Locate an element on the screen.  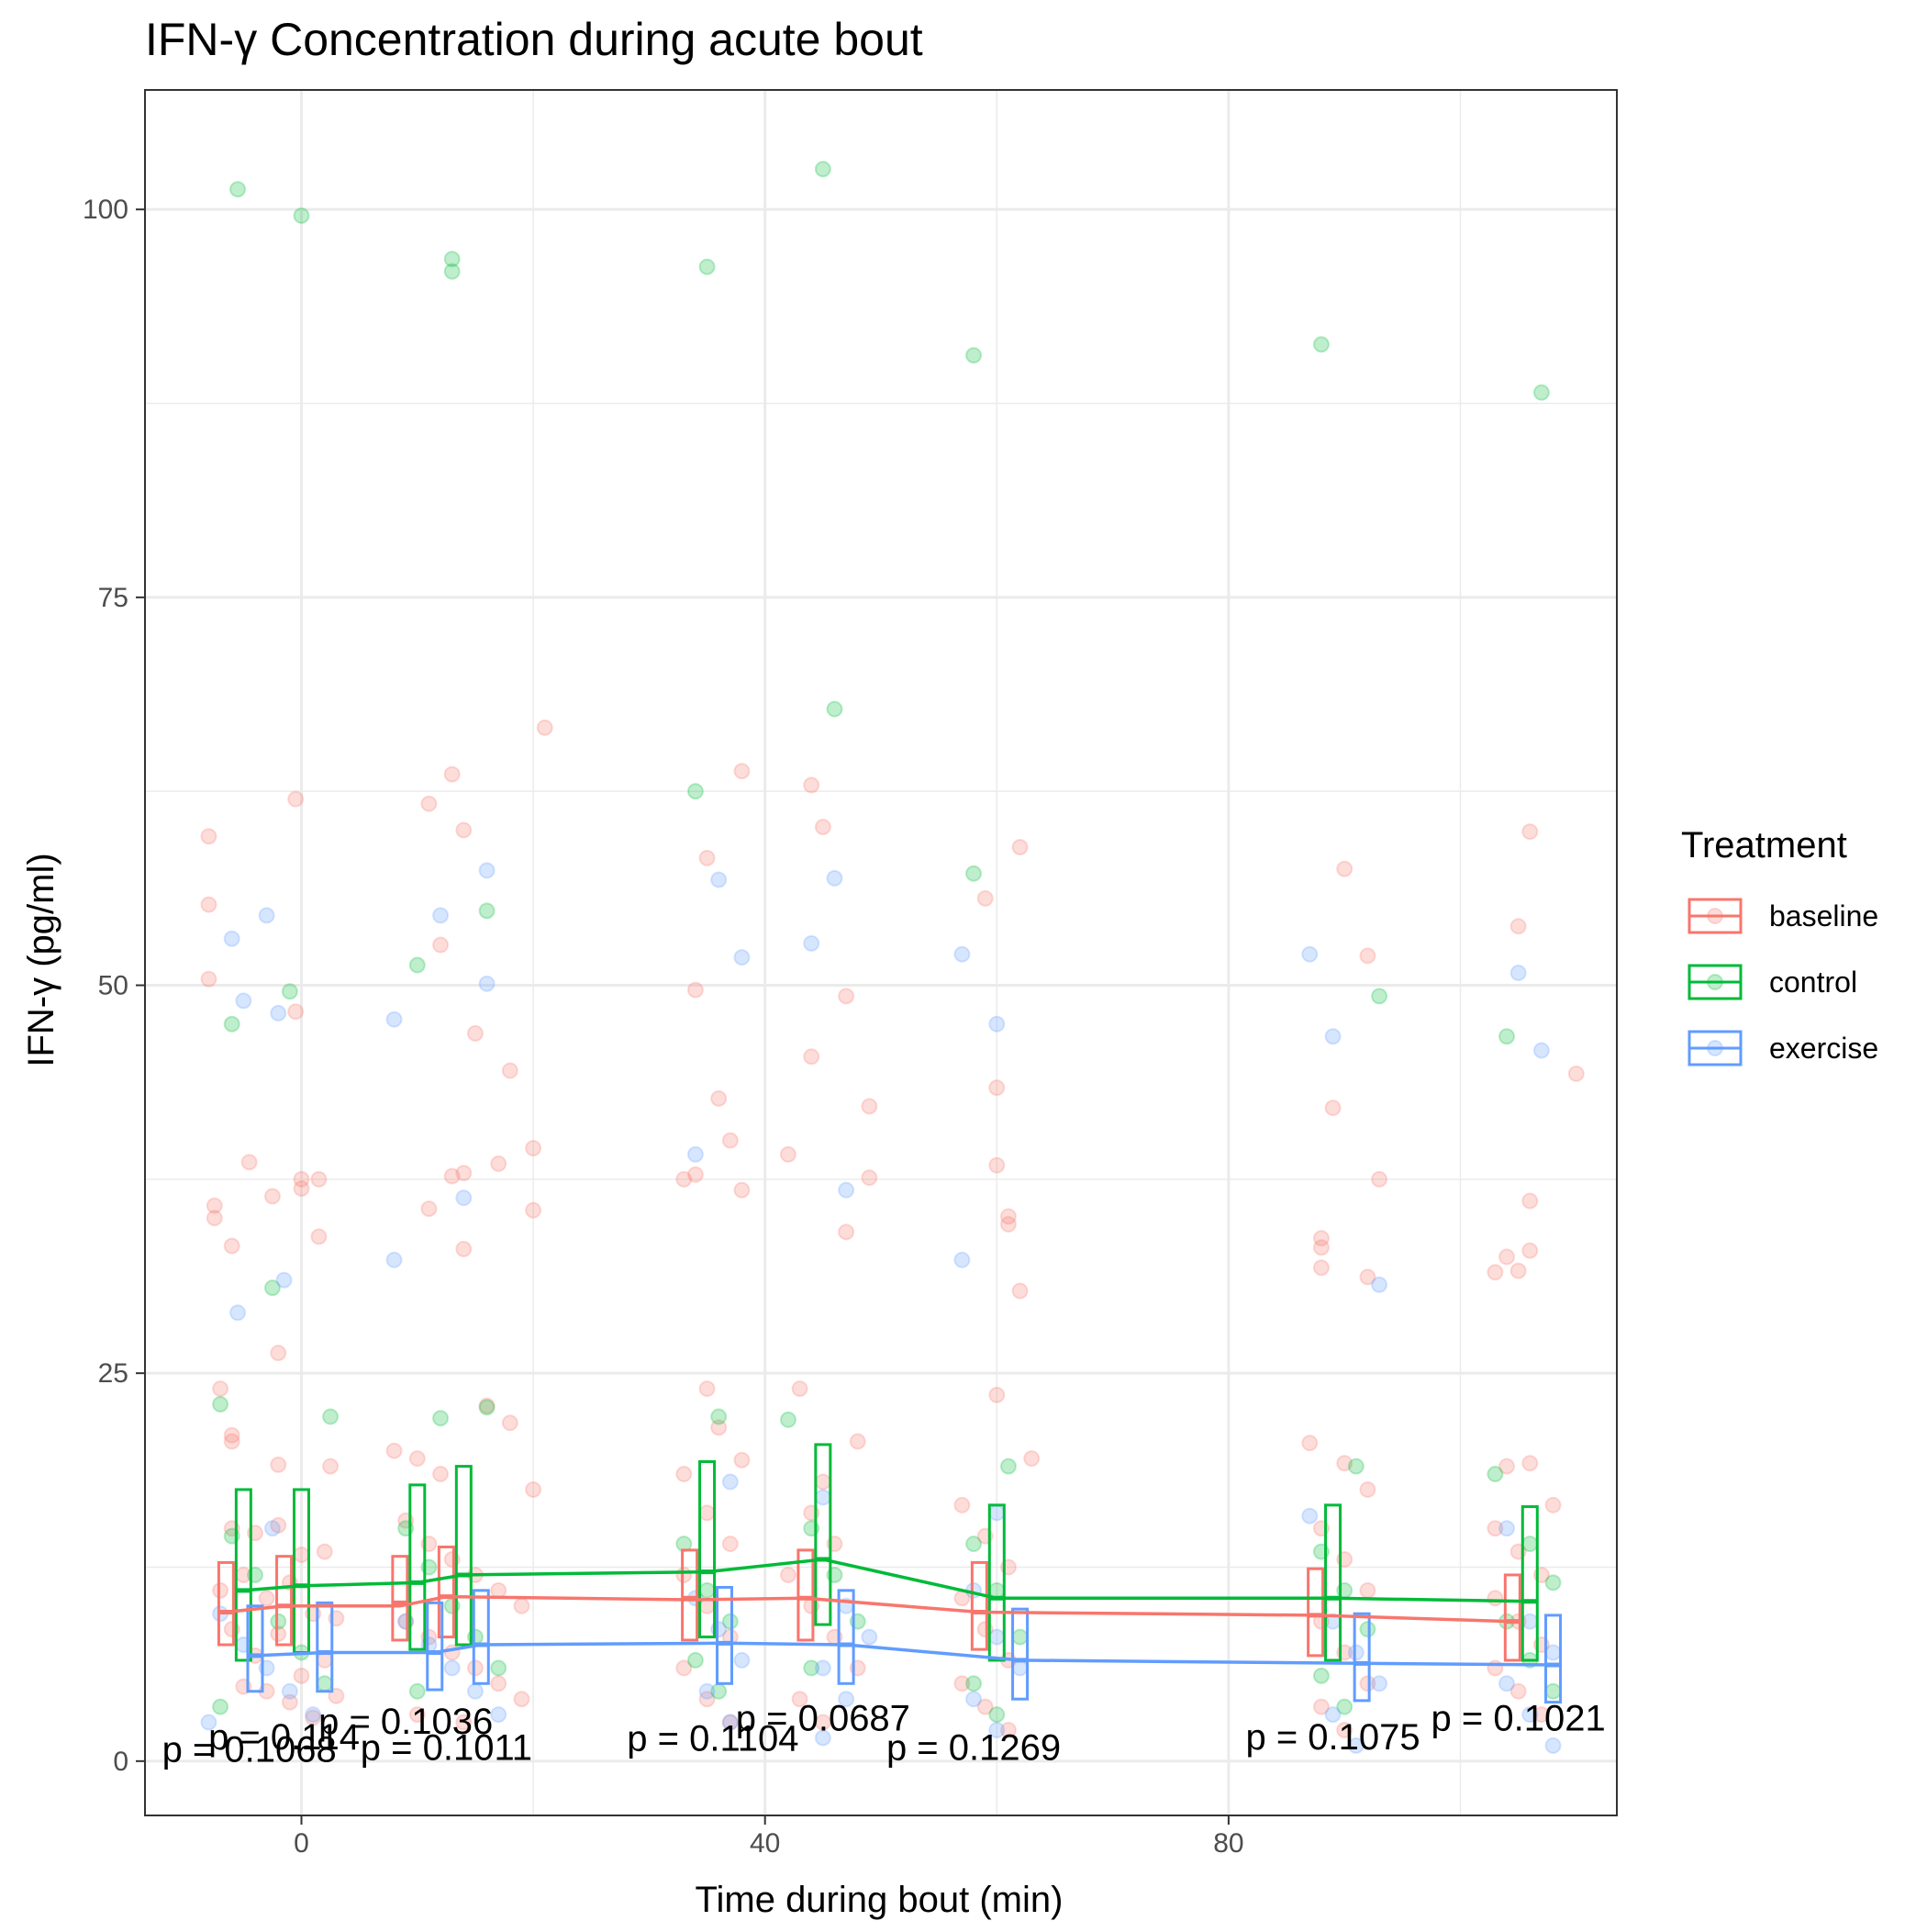
legend-key-point-baseline is located at coordinates (1715, 916).